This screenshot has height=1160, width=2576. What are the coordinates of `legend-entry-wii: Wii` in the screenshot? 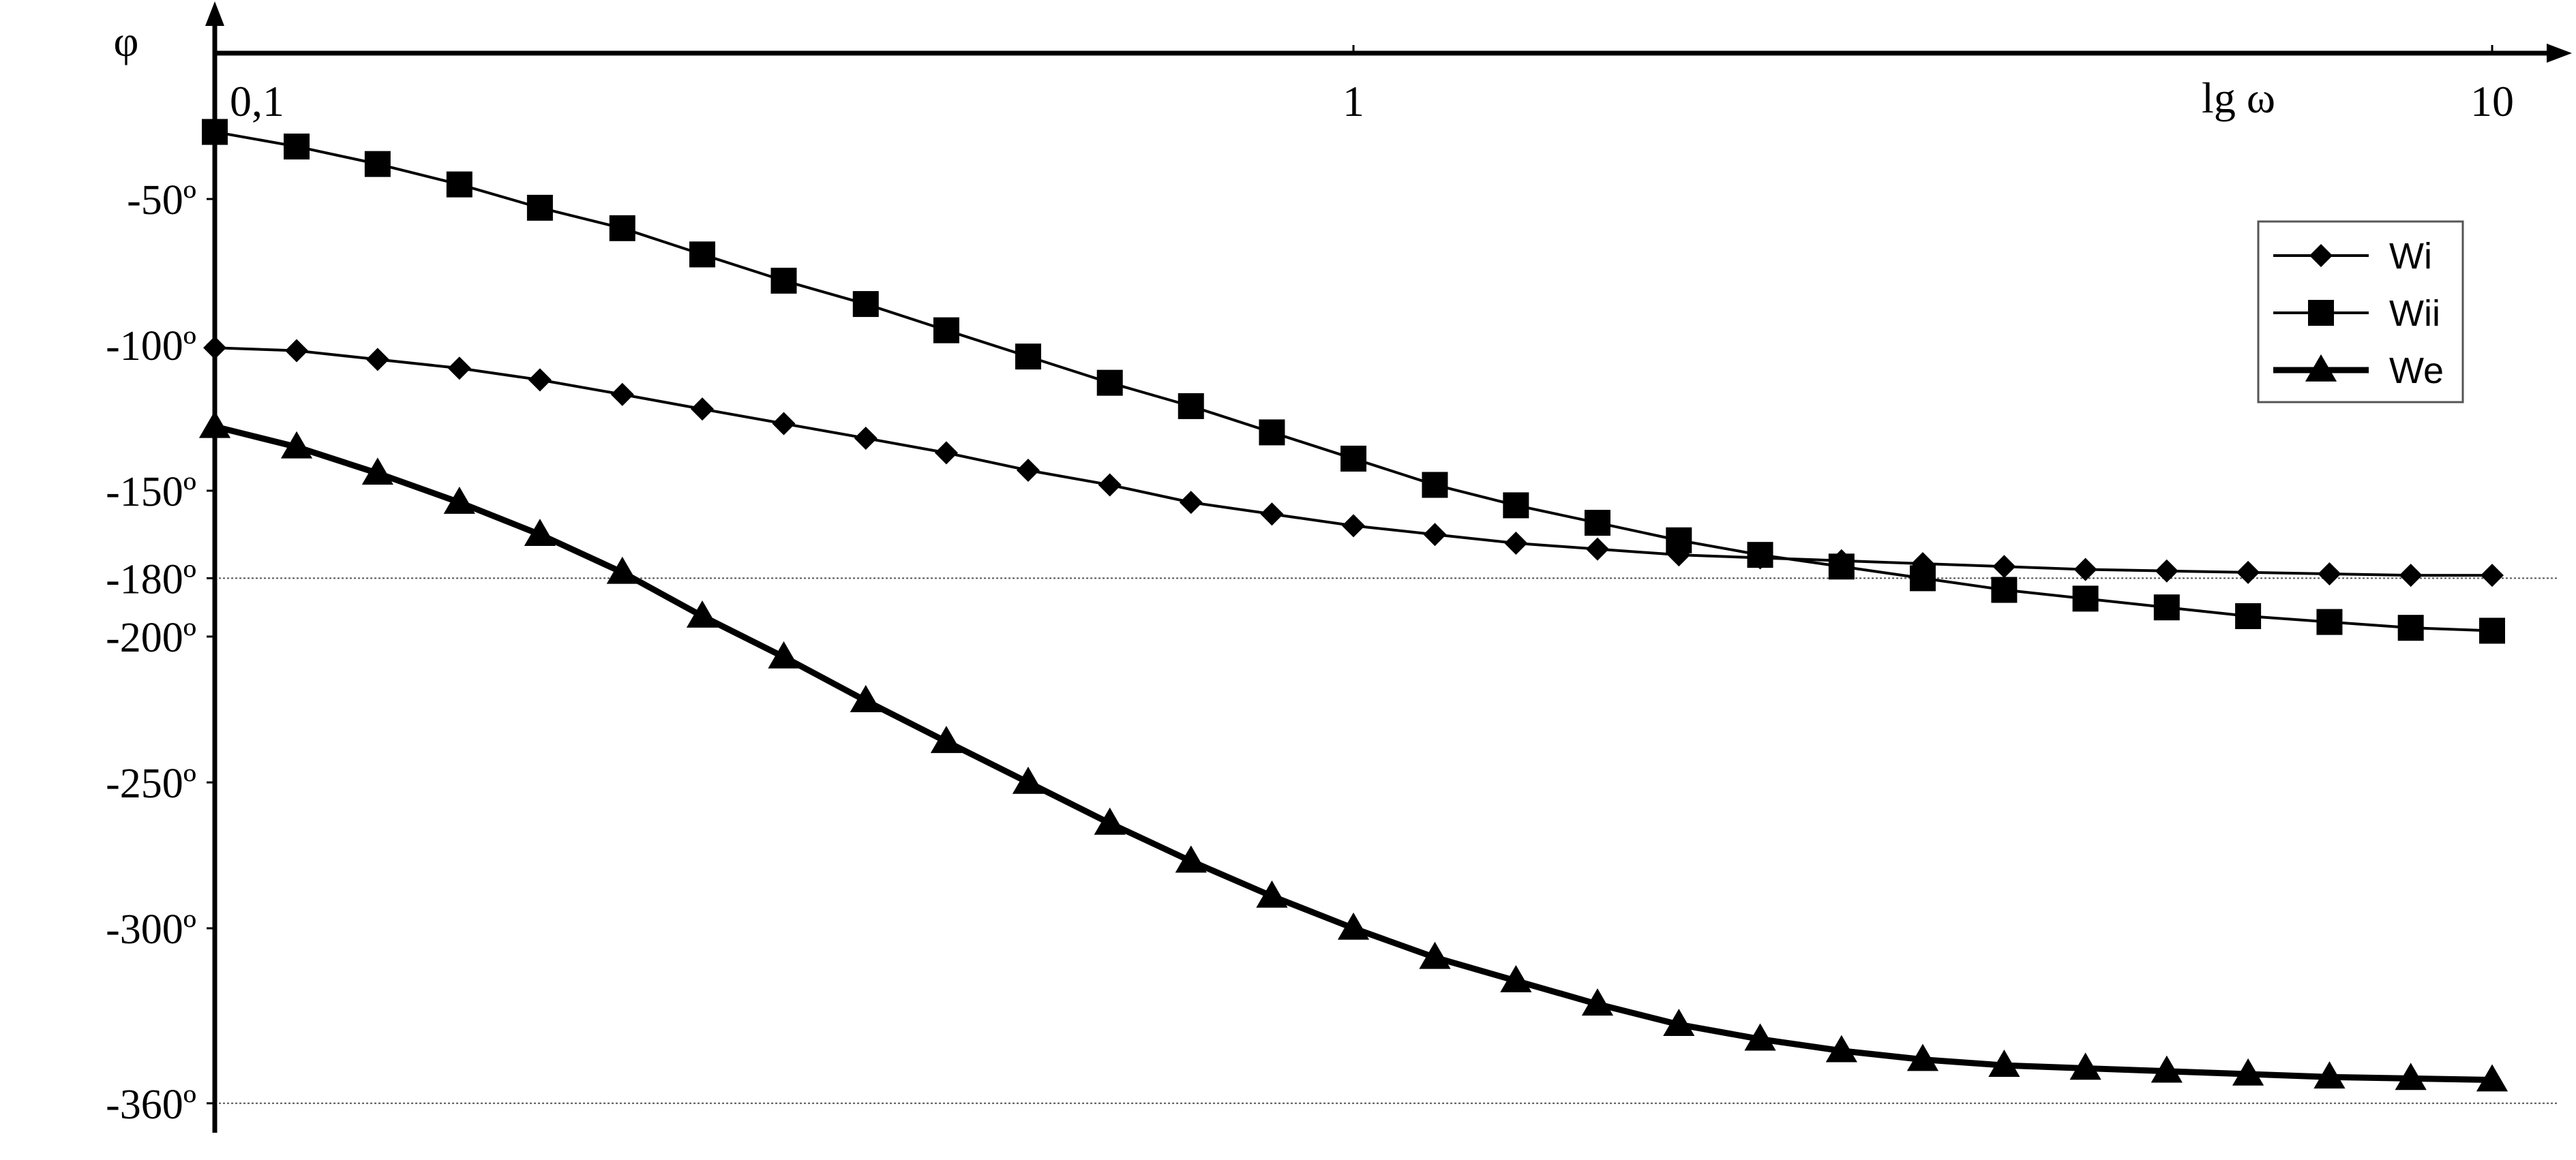 It's located at (2356, 313).